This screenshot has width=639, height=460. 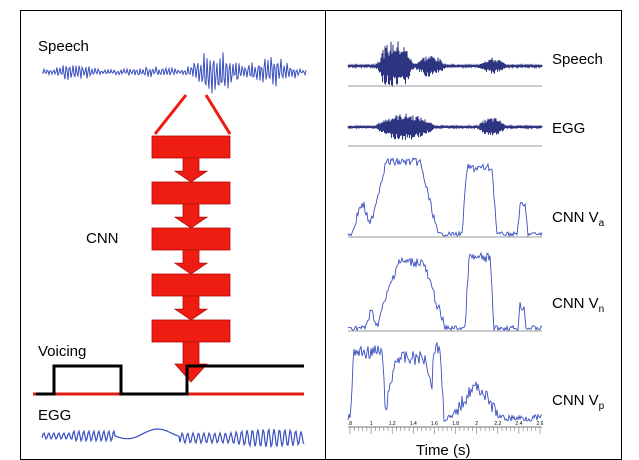 What do you see at coordinates (445, 126) in the screenshot?
I see `egg-track-waveform` at bounding box center [445, 126].